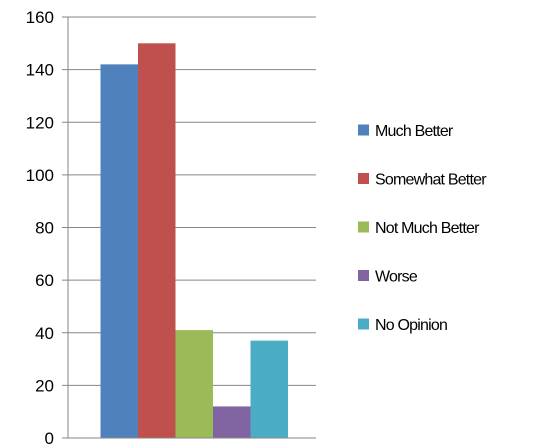 The image size is (534, 448). Describe the element at coordinates (44, 280) in the screenshot. I see `y-tick-label: 60` at that location.